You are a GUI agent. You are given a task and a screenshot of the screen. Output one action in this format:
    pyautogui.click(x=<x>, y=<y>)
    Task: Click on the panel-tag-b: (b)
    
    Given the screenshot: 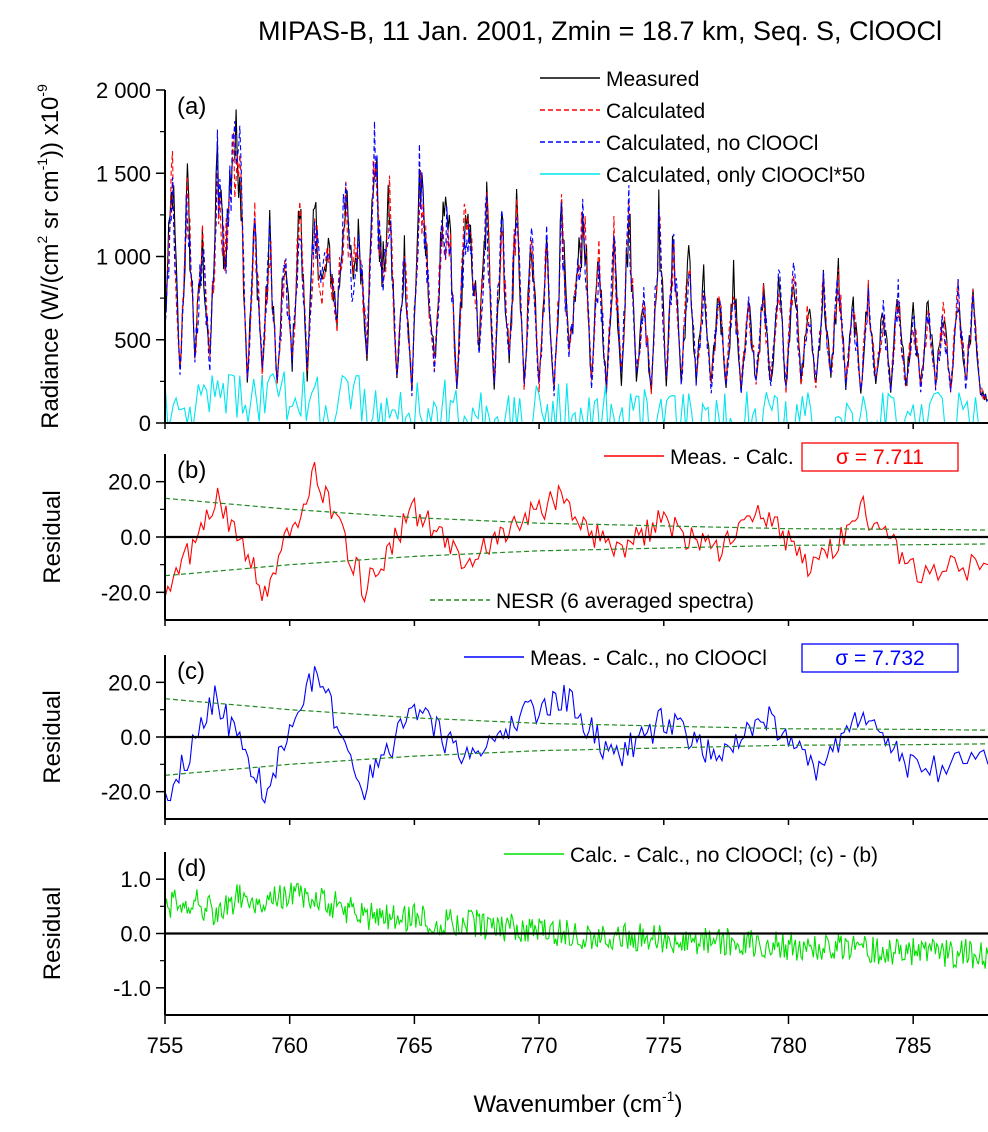 What is the action you would take?
    pyautogui.click(x=191, y=470)
    